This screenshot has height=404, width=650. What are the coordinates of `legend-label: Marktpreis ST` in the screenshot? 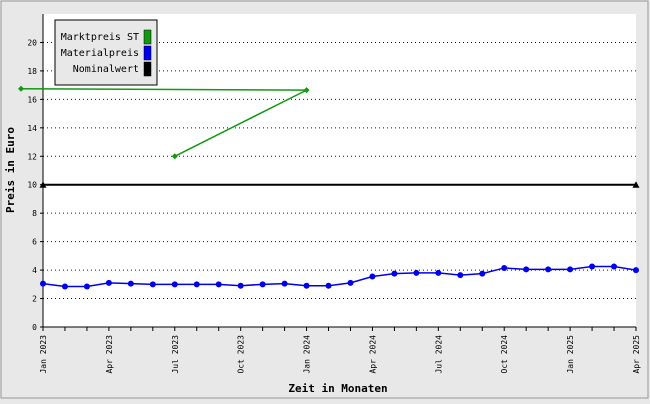 It's located at (100, 37).